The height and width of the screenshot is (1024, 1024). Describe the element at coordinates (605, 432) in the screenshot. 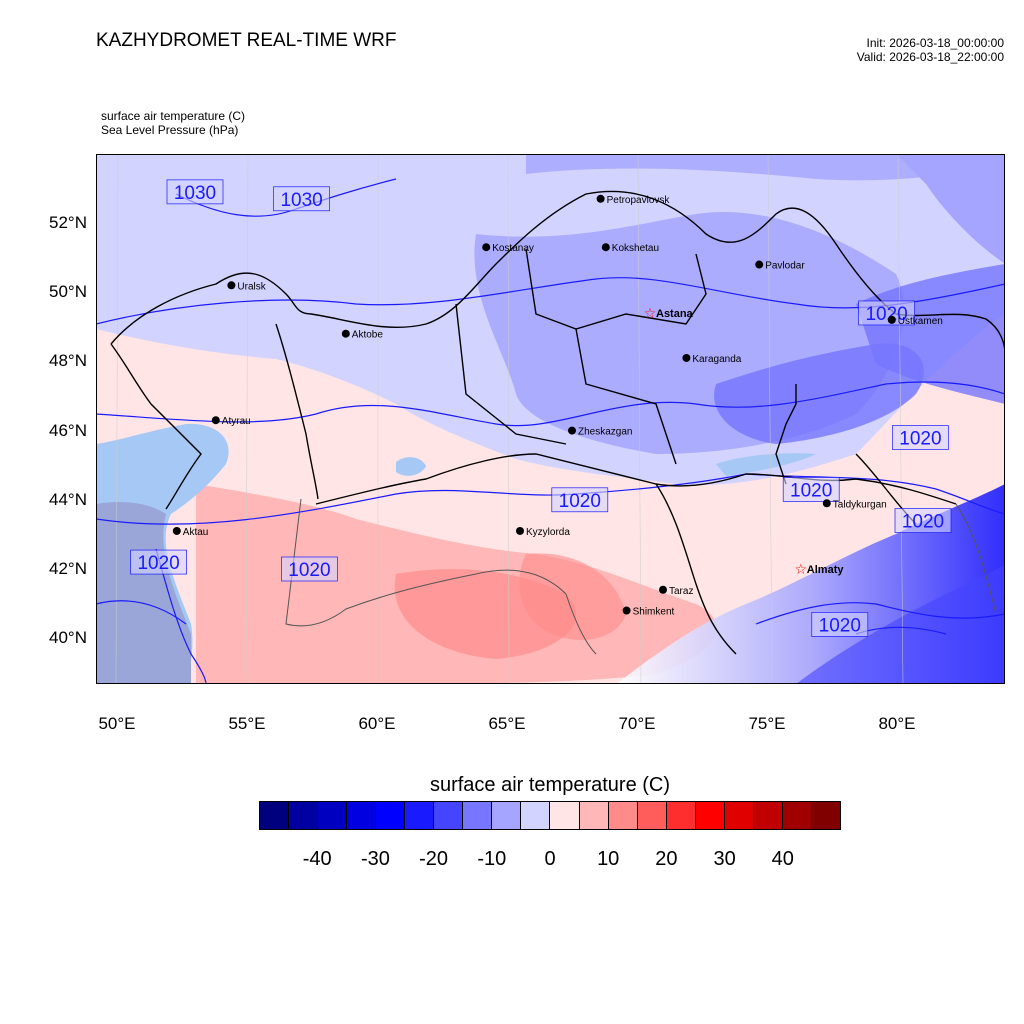

I see `city-name: Zheskazgan` at that location.